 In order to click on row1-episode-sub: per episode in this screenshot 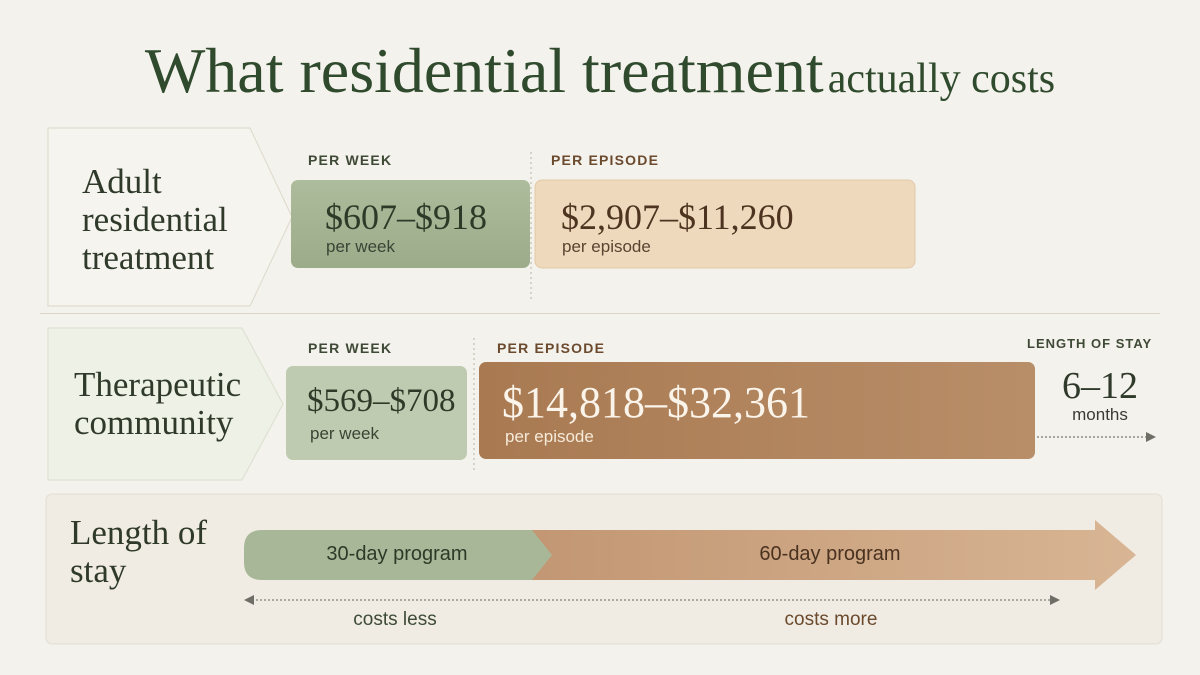, I will do `click(606, 246)`.